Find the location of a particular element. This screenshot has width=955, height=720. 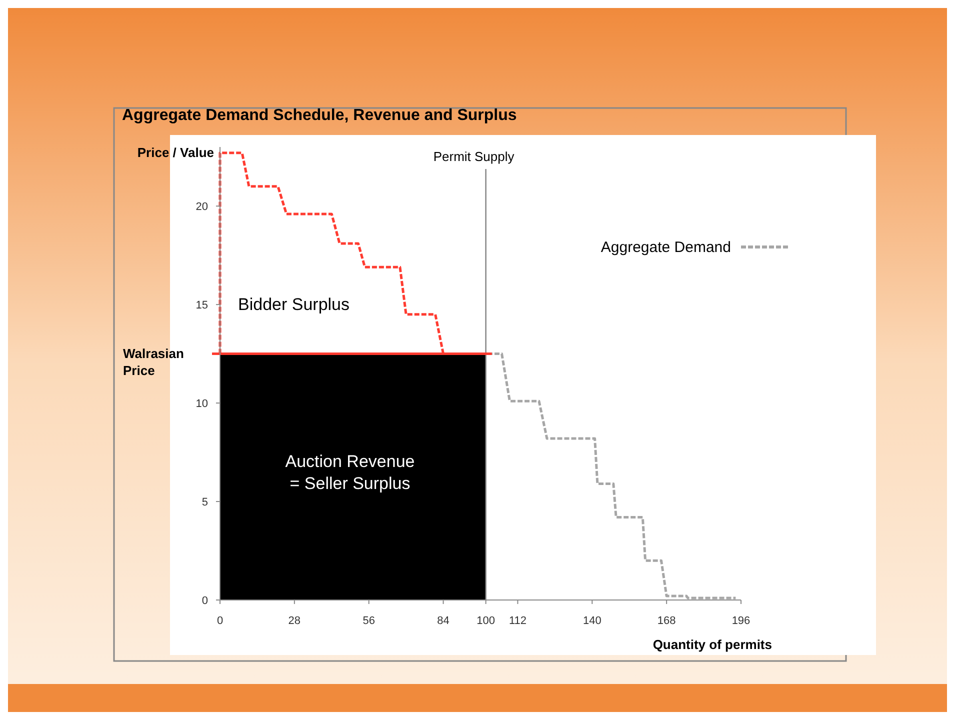

y-tick-label: 10 is located at coordinates (202, 404).